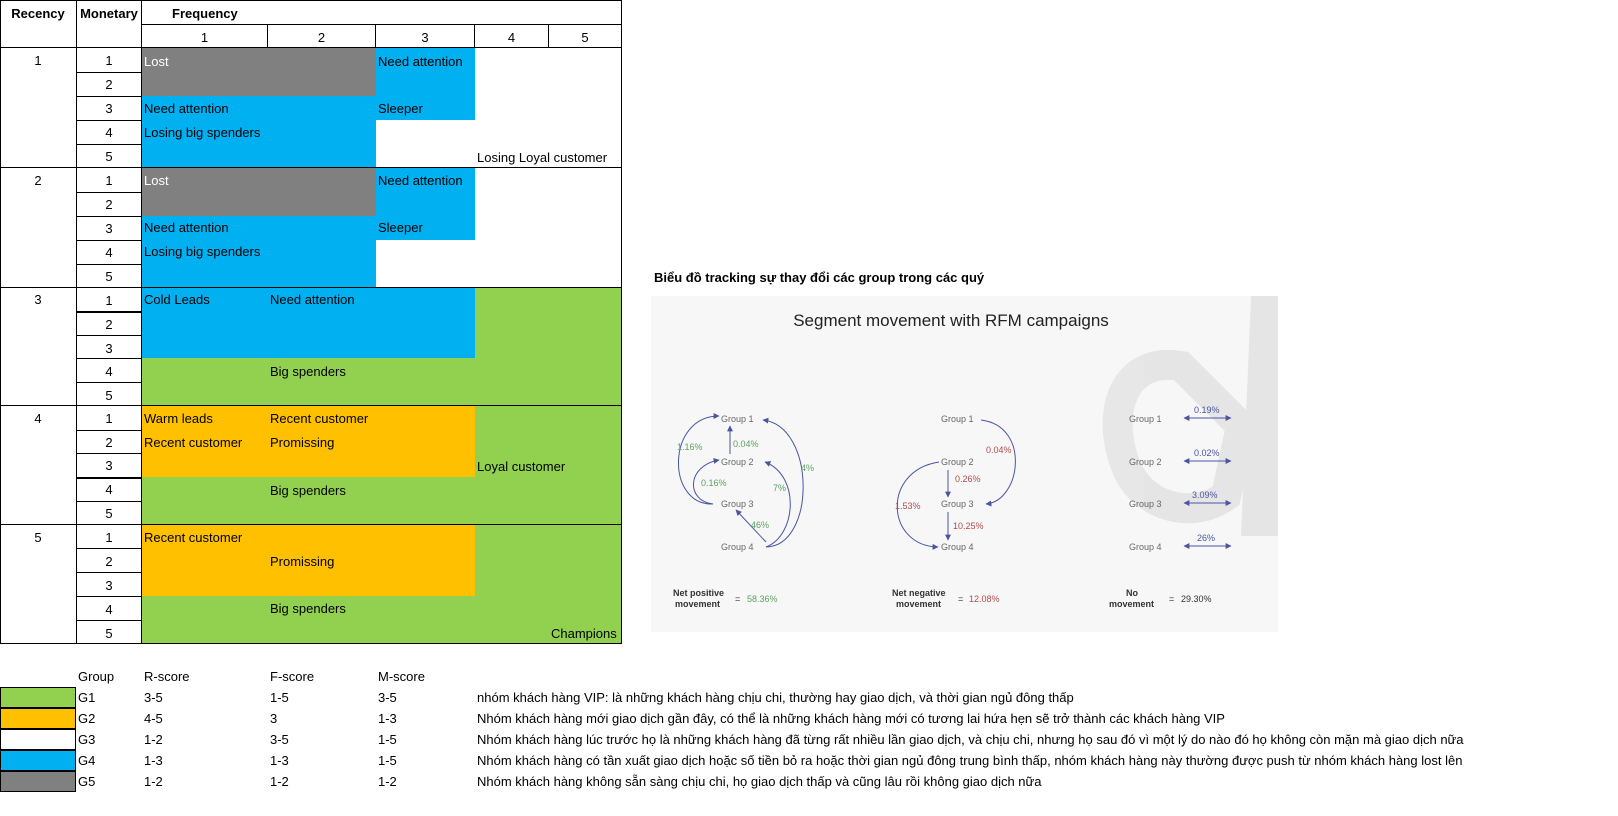  Describe the element at coordinates (1196, 599) in the screenshot. I see `svg-text: 29.30%` at that location.